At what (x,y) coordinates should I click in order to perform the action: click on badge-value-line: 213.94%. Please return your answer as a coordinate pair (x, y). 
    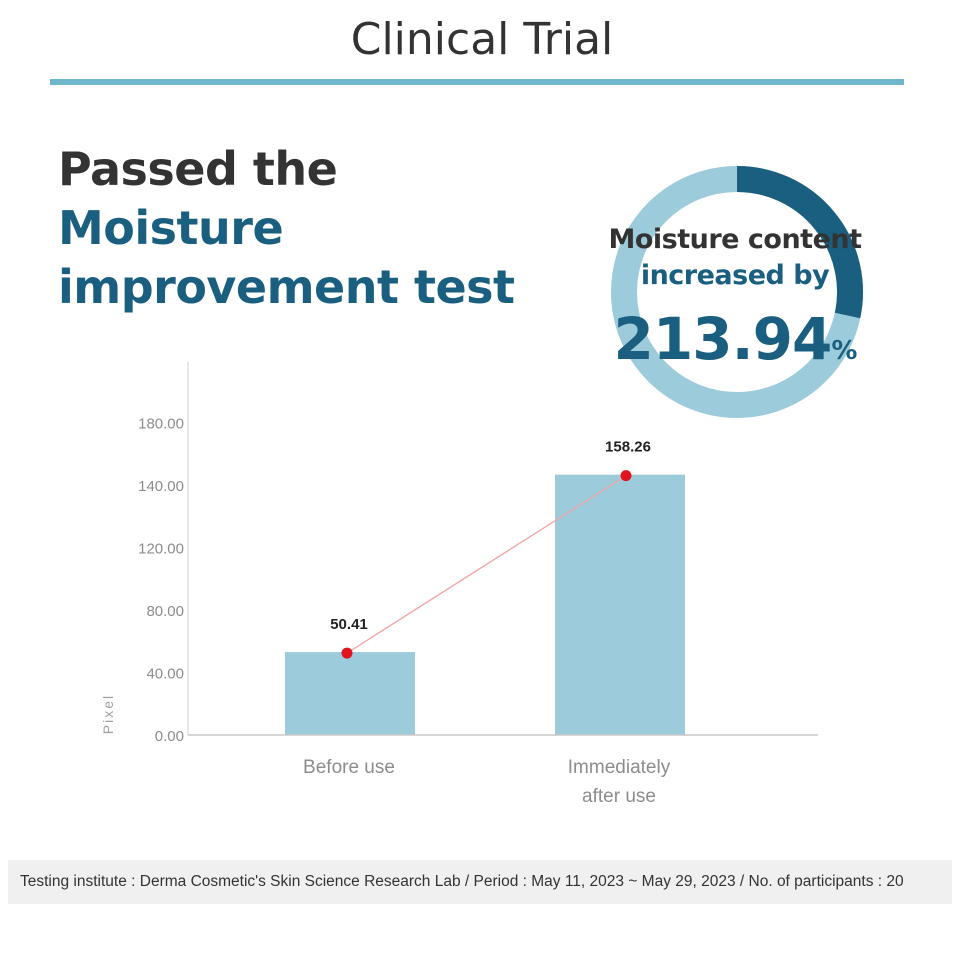
    Looking at the image, I should click on (735, 339).